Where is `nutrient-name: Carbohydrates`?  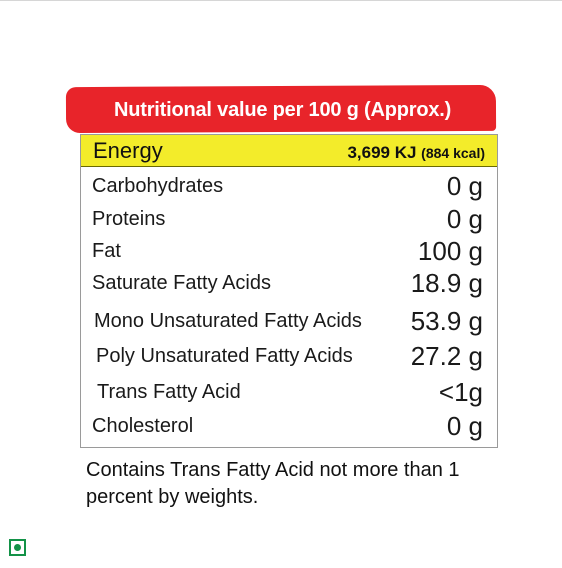
nutrient-name: Carbohydrates is located at coordinates (158, 186).